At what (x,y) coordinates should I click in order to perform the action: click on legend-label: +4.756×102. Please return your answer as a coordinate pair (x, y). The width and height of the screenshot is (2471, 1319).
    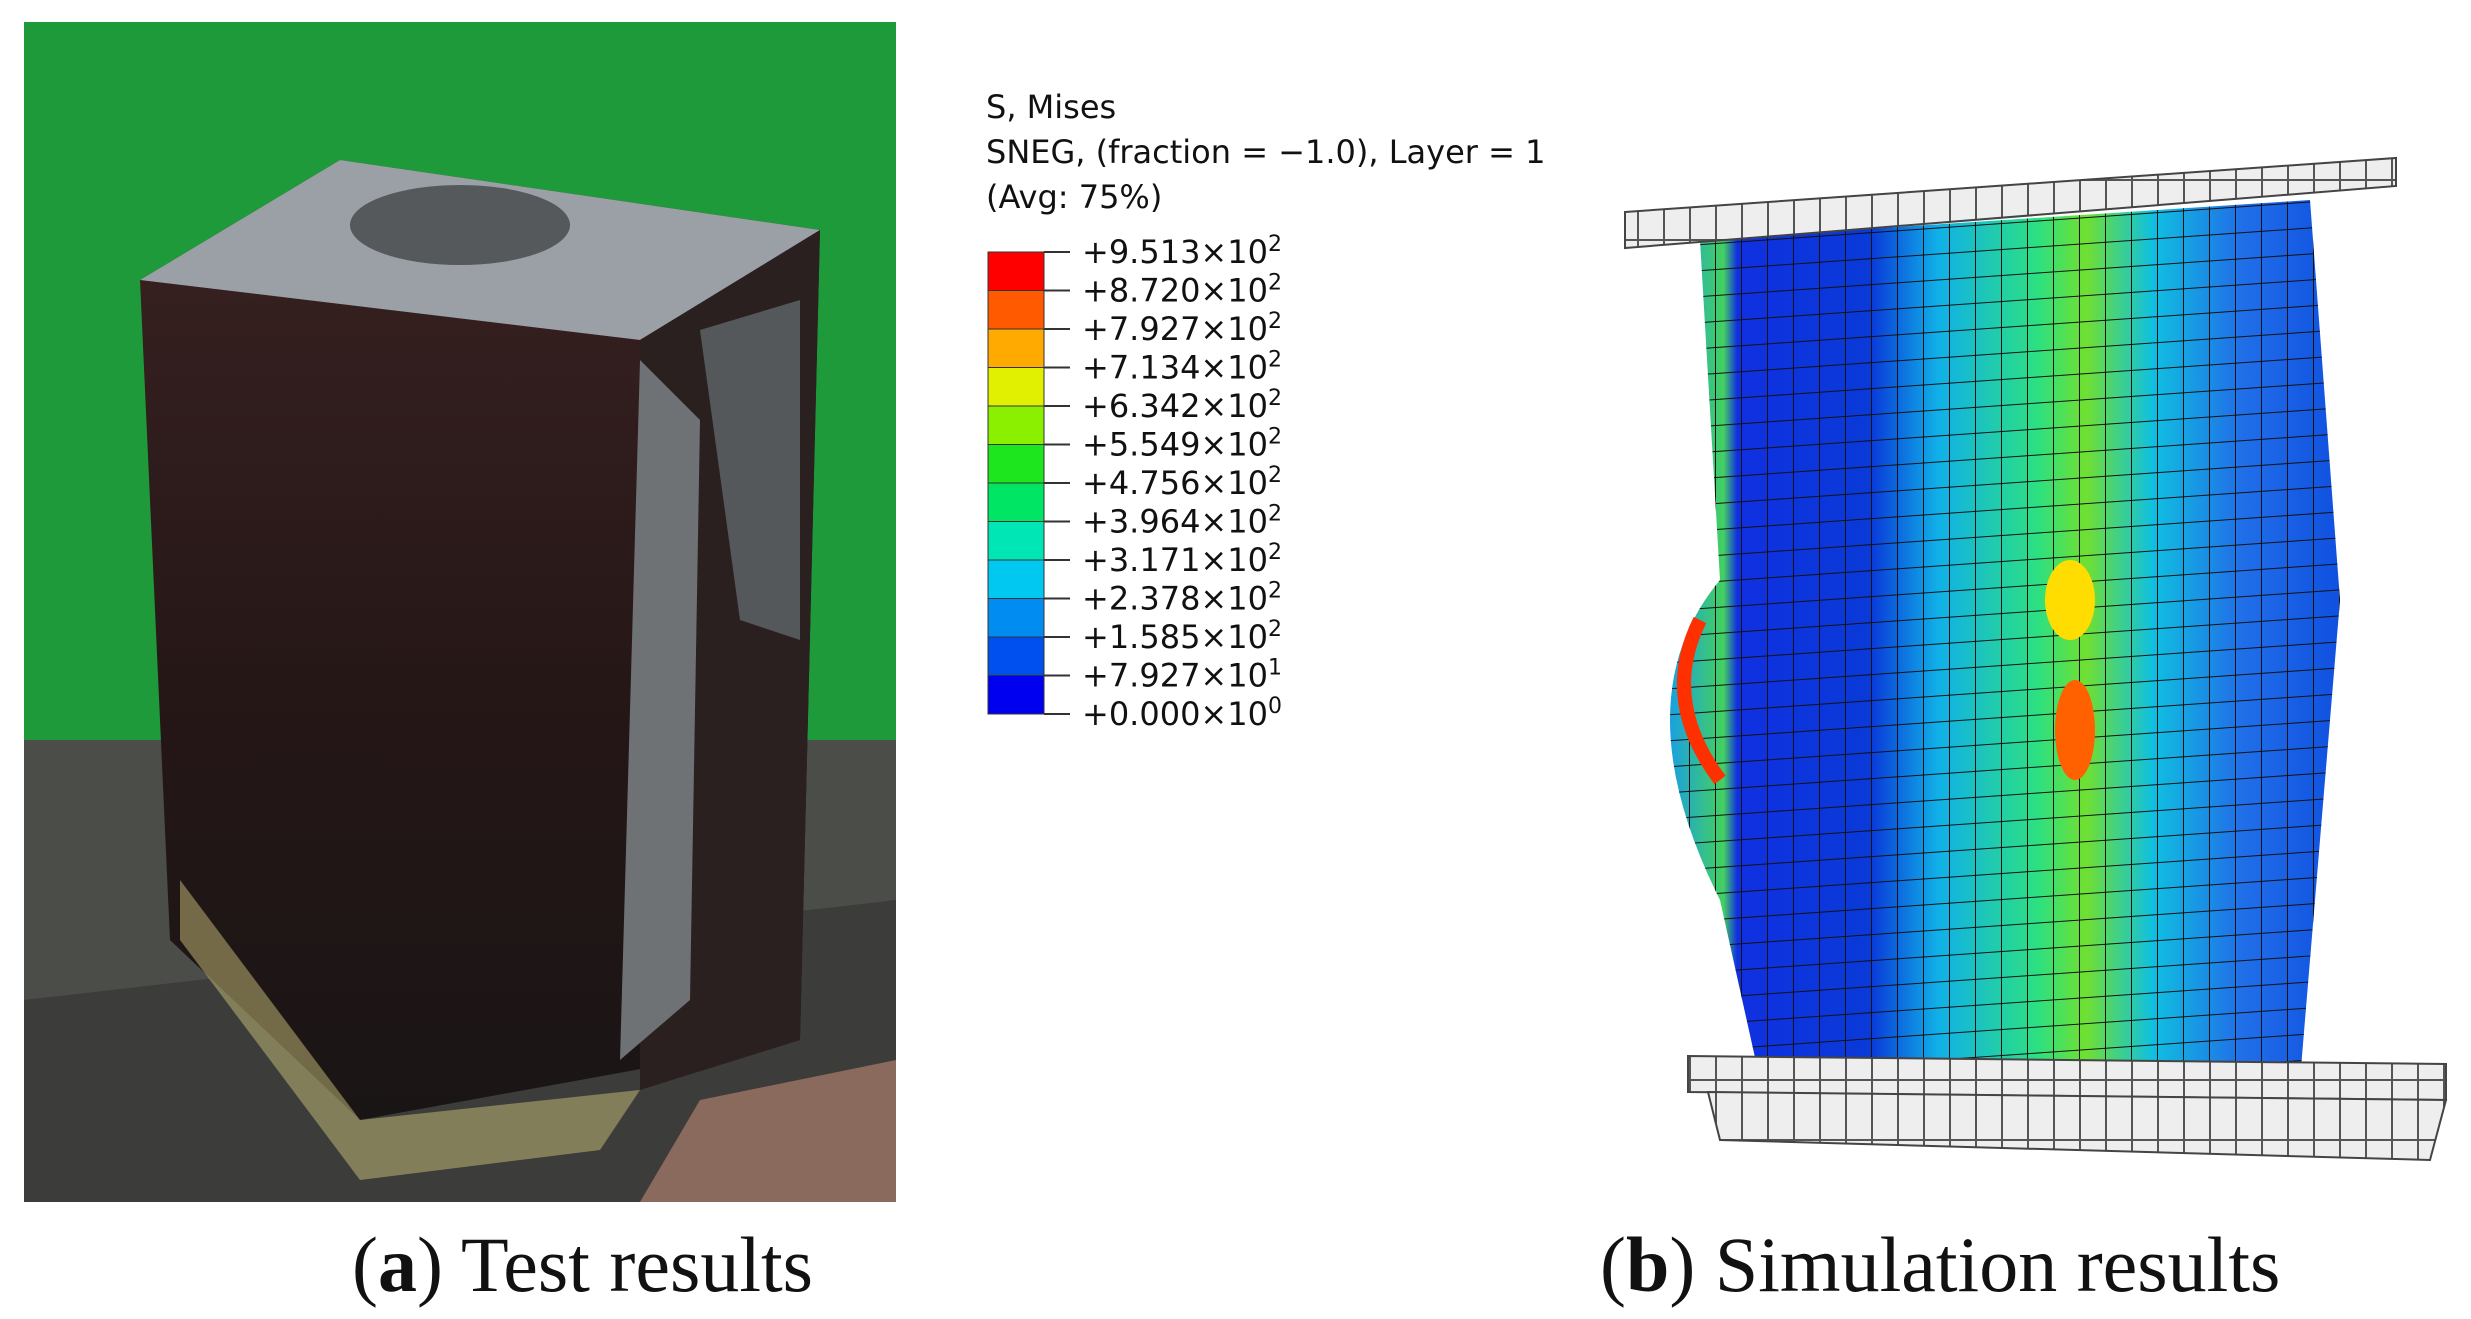
    Looking at the image, I should click on (1182, 482).